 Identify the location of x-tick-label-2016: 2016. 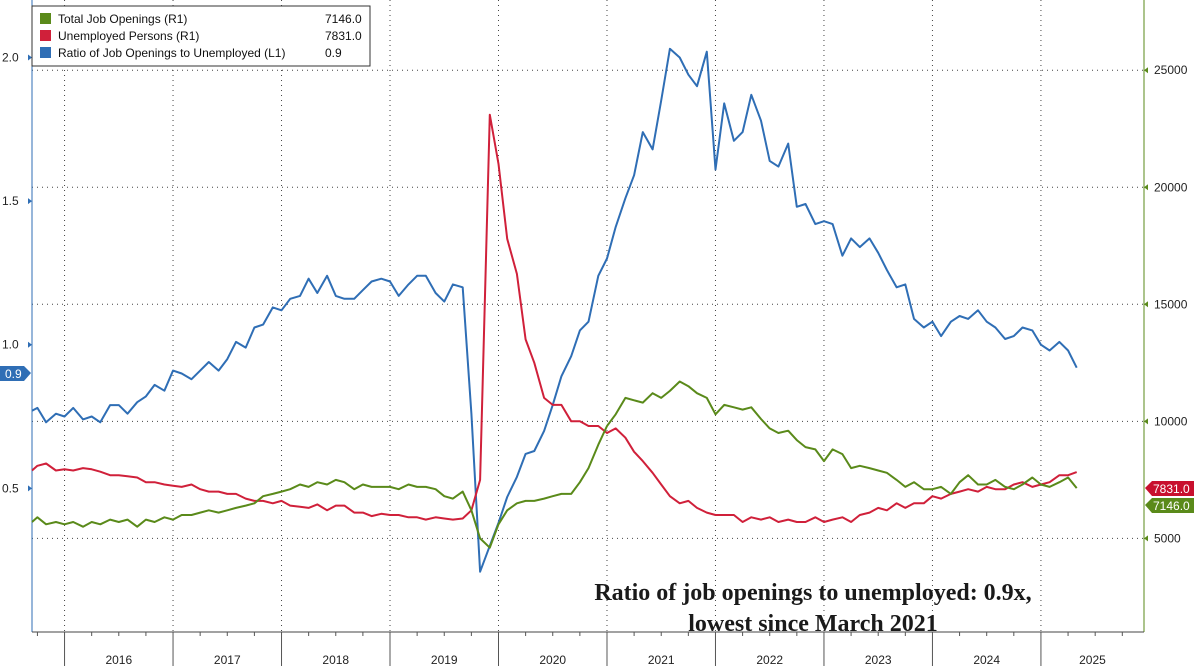
(118, 659).